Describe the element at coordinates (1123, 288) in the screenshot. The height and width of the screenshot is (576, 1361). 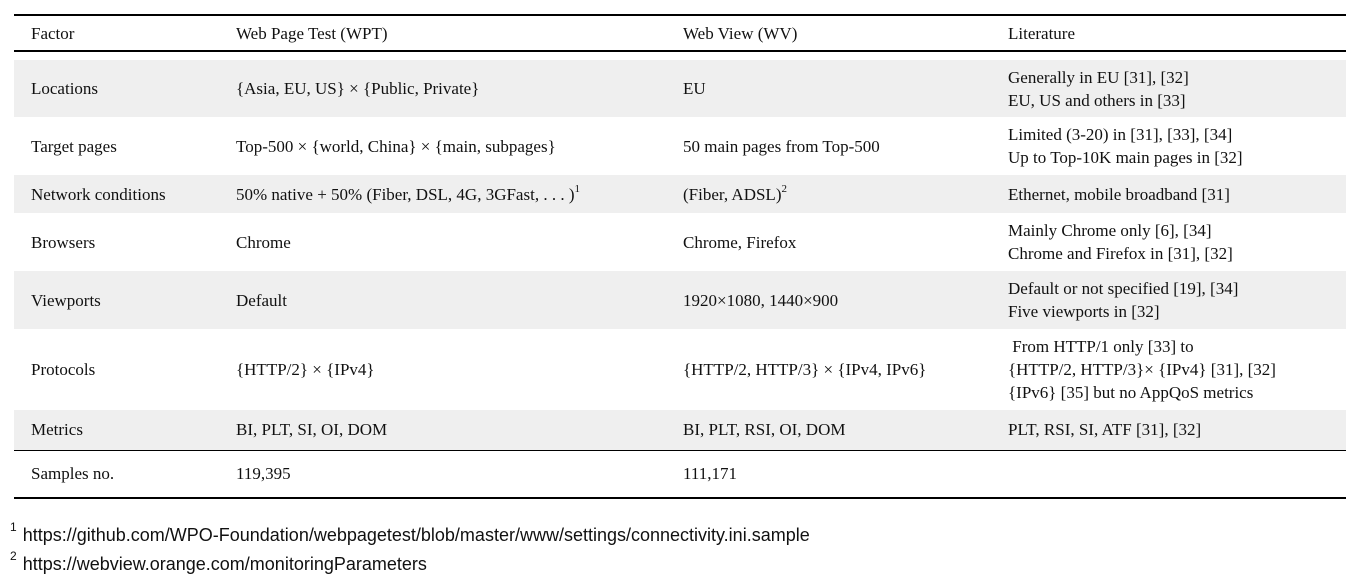
I see `literature-line: Default or not specified [19], [34]` at that location.